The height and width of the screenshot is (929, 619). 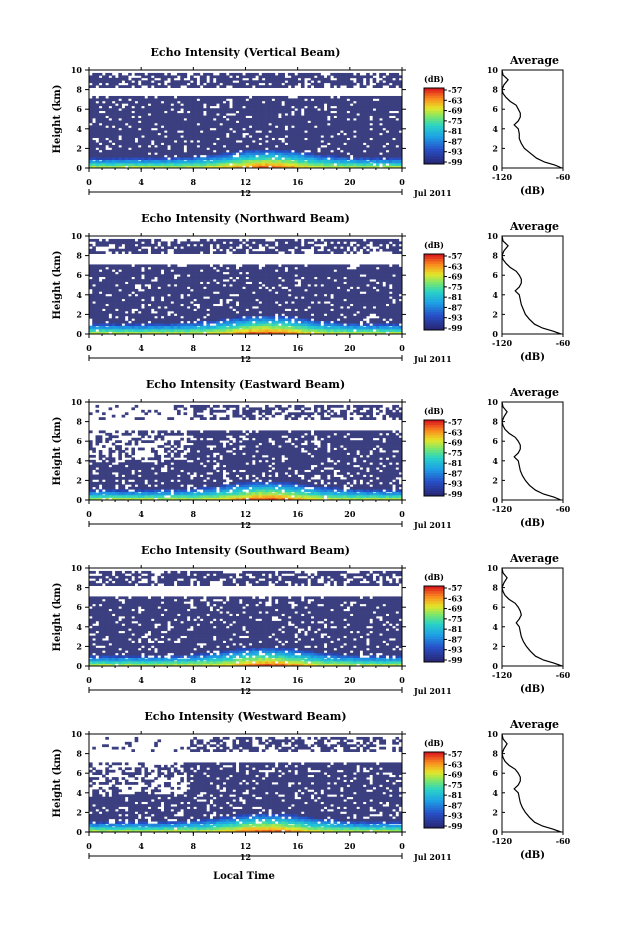 What do you see at coordinates (434, 143) in the screenshot?
I see `colorbar-band` at bounding box center [434, 143].